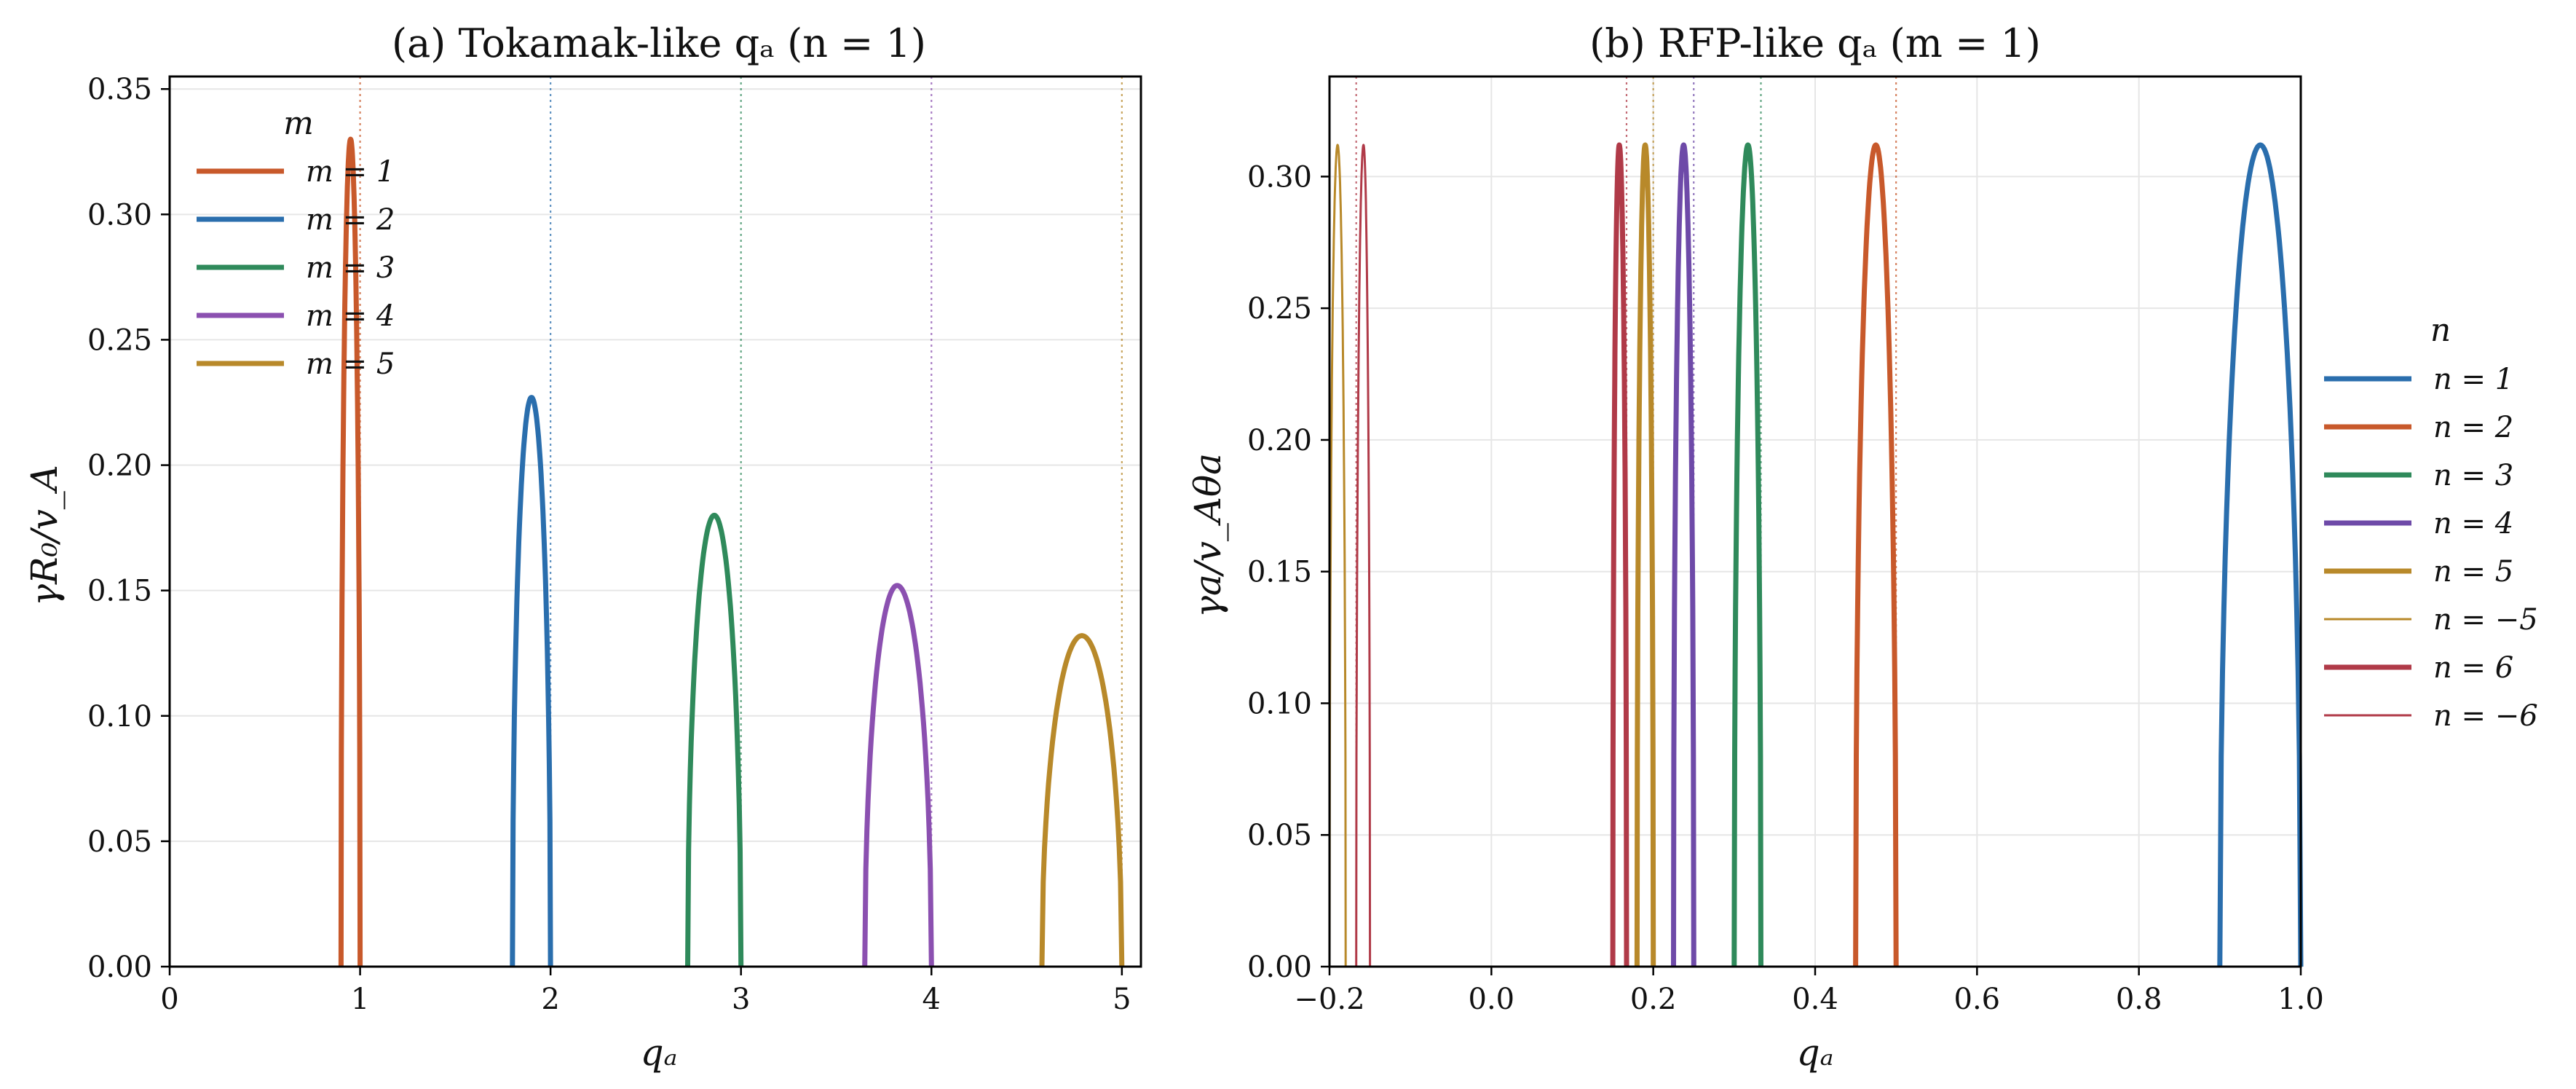  What do you see at coordinates (120, 340) in the screenshot?
I see `panel-a-y-tick-label-5: 0.25` at bounding box center [120, 340].